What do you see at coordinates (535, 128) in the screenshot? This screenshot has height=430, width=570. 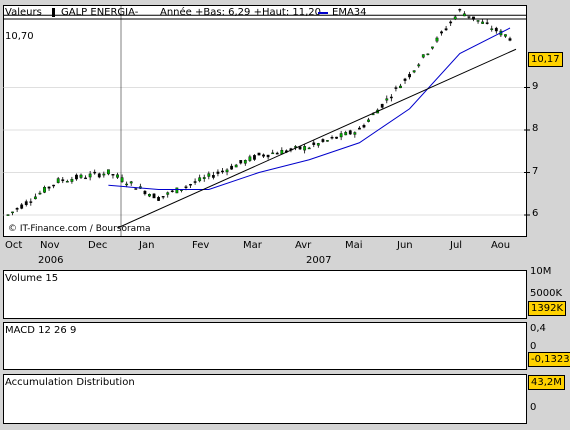 I see `price-ytick-8: 8` at bounding box center [535, 128].